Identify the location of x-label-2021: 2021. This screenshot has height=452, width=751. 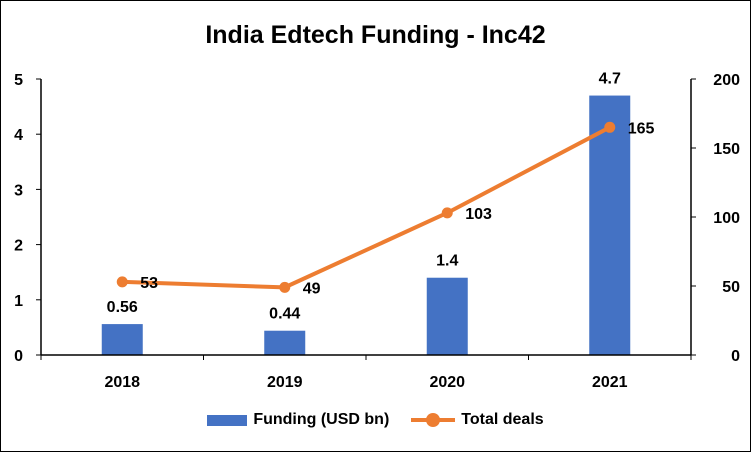
(610, 382).